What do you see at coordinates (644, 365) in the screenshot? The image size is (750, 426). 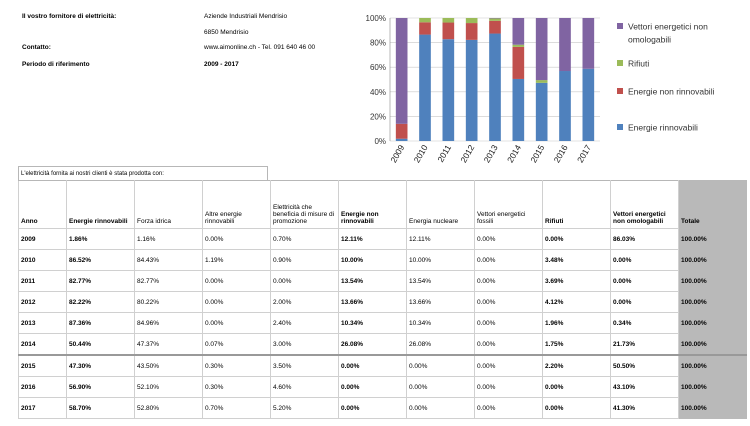 I see `table-cell: 50.50%` at bounding box center [644, 365].